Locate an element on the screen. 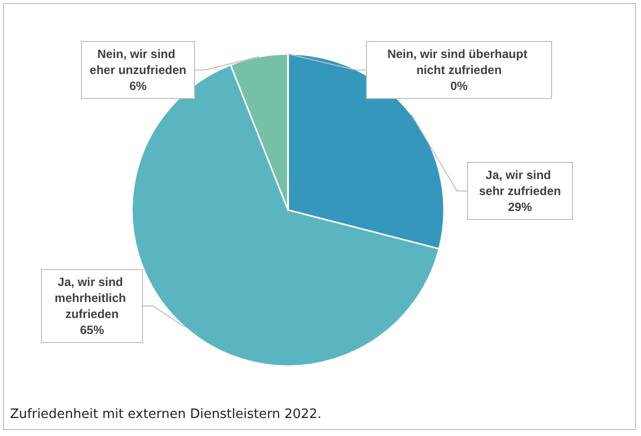  category-label: Nein, wir sind überhaupt nicht zufrieden is located at coordinates (457, 62).